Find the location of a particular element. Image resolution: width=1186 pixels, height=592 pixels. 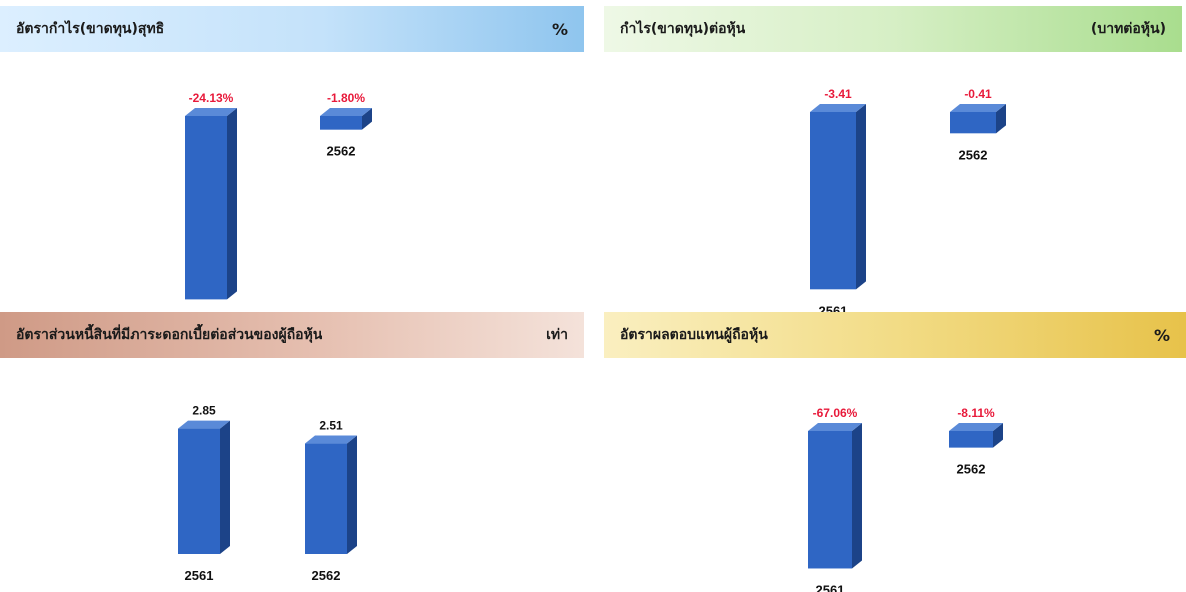

unit-label: เท่า is located at coordinates (557, 335).